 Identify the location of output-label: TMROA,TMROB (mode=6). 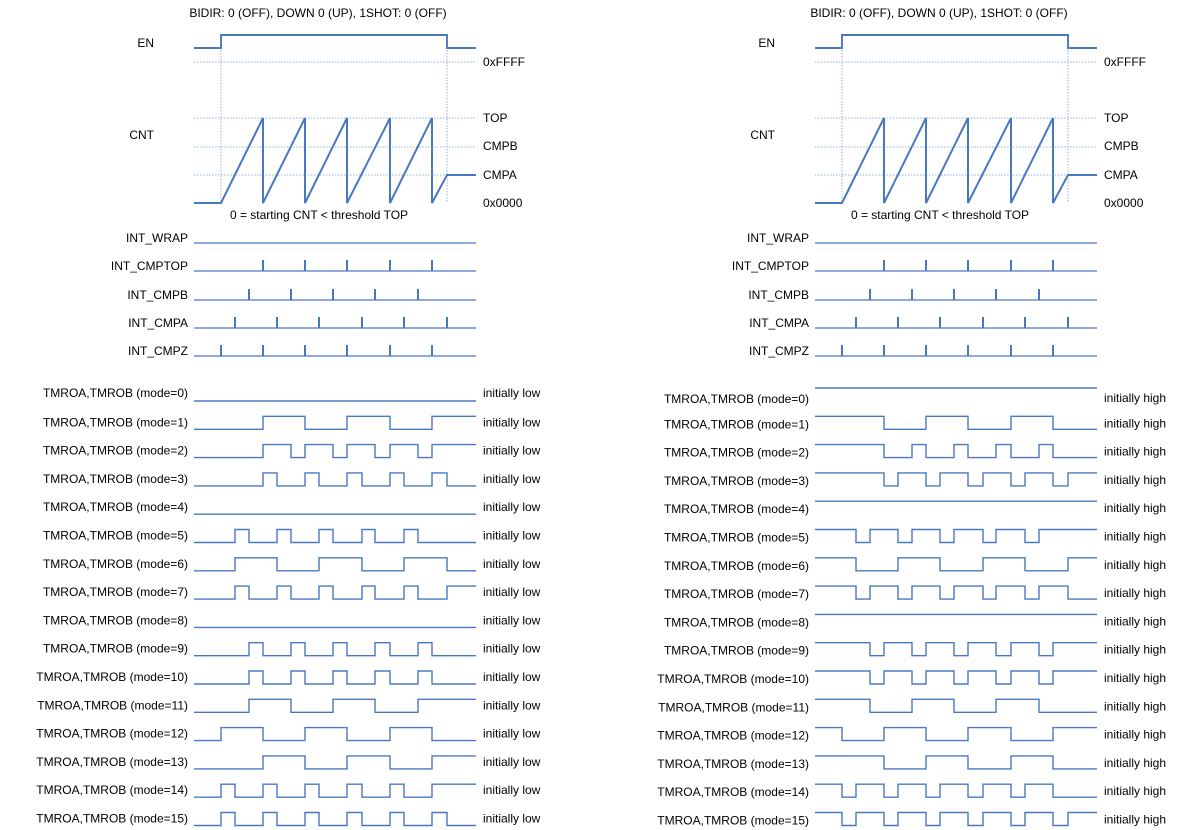
(736, 566).